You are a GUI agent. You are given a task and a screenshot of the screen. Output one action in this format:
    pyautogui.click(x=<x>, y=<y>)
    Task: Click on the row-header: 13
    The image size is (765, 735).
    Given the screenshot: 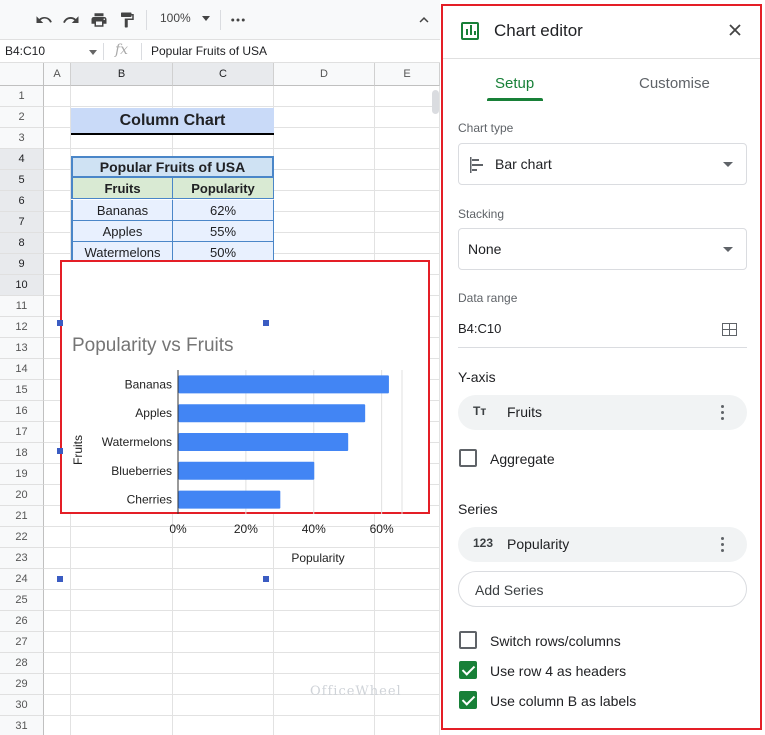 What is the action you would take?
    pyautogui.click(x=22, y=348)
    